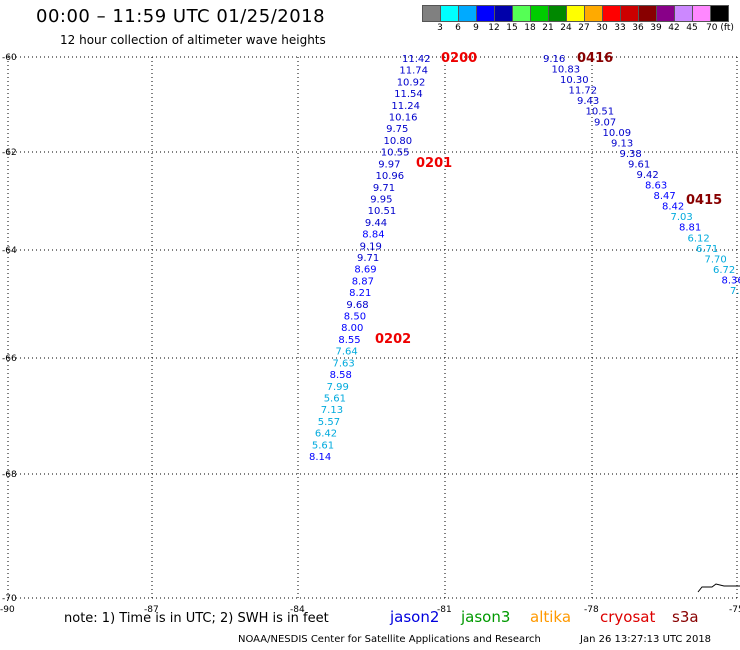 Image resolution: width=740 pixels, height=650 pixels. I want to click on wave-height-value: 8.42, so click(673, 207).